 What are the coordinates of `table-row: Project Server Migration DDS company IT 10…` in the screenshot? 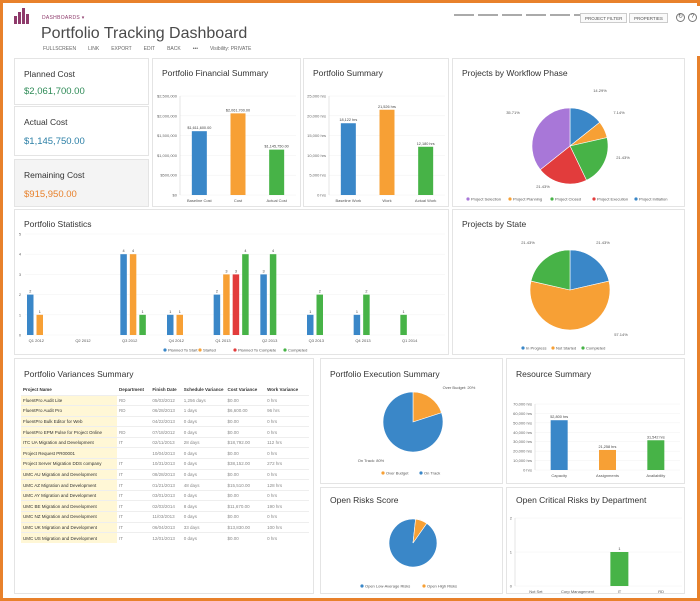 It's located at (165, 464).